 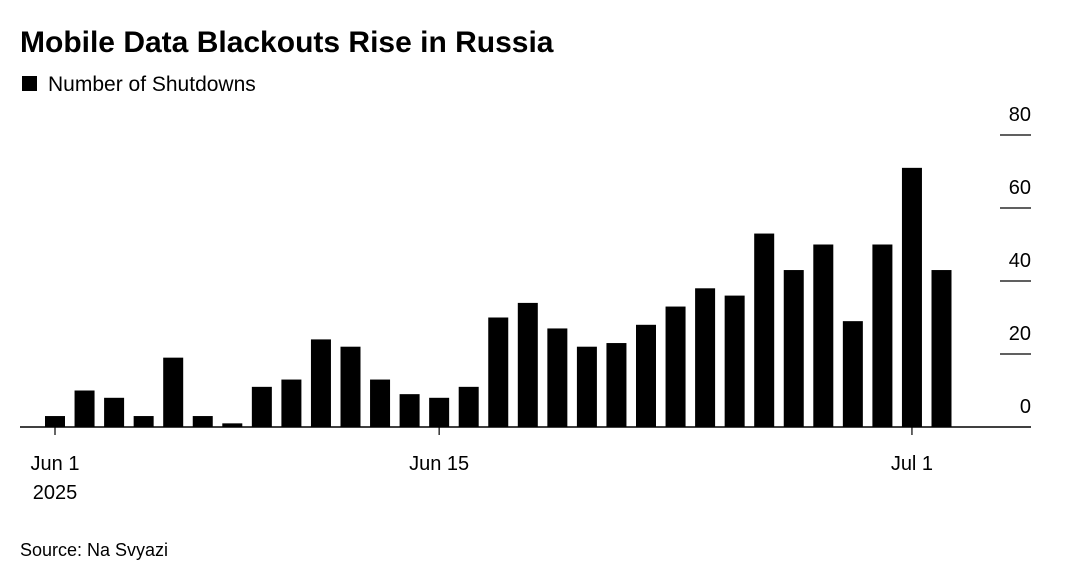 I want to click on chart-title: Mobile Data Blackouts Rise in Russia, so click(x=287, y=42).